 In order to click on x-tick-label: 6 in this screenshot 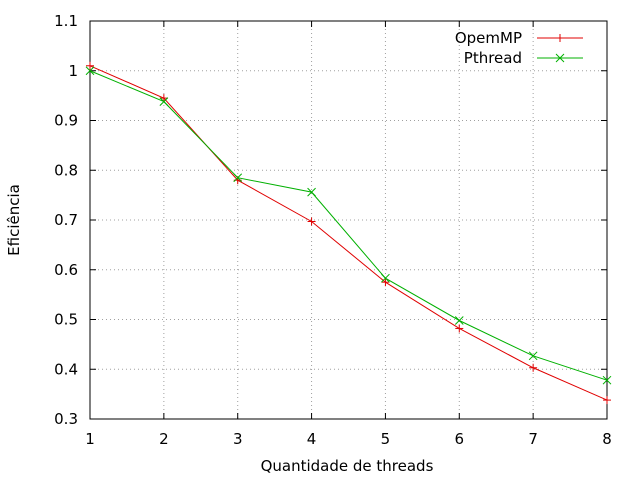, I will do `click(460, 439)`.